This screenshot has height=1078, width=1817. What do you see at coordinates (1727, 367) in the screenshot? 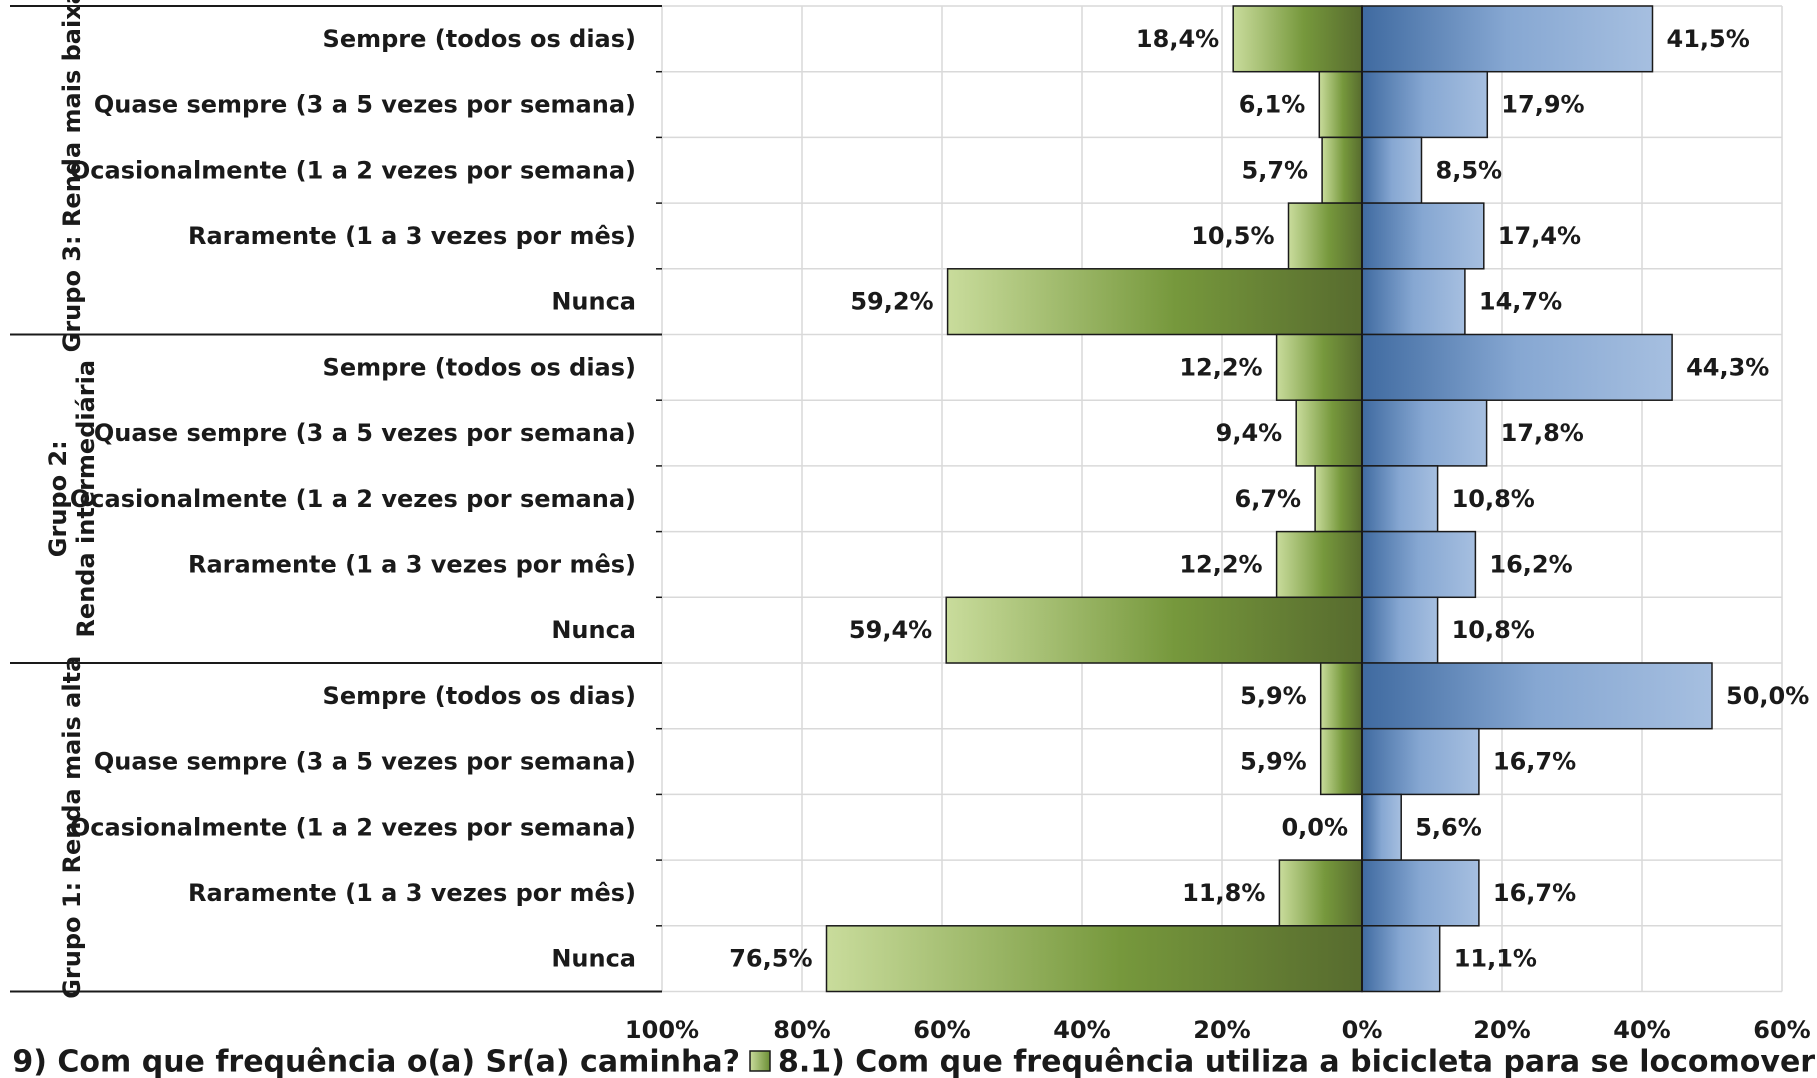
I see `bike-value-label: 44,3%` at bounding box center [1727, 367].